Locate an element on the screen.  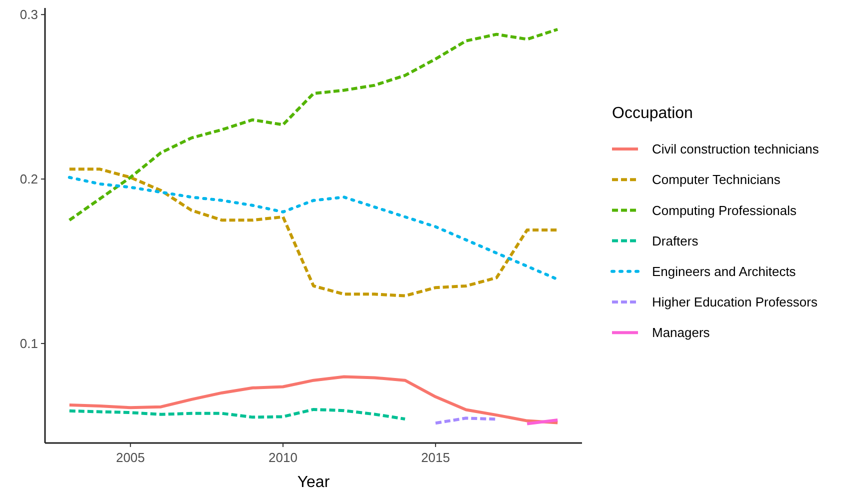
x-axis-title: Year is located at coordinates (313, 482).